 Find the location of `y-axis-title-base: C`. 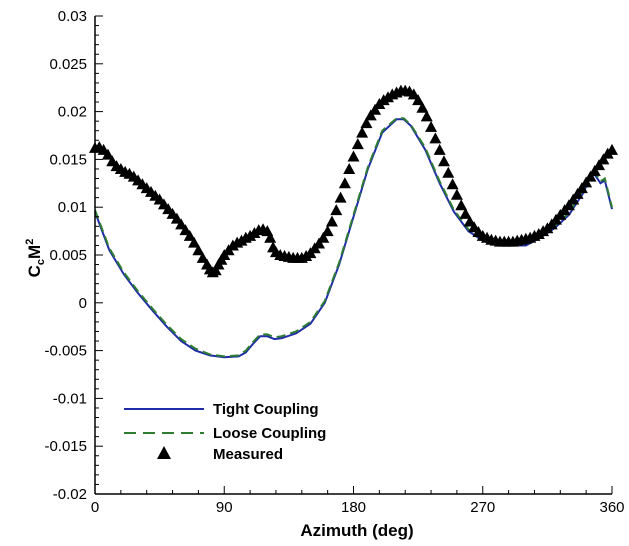

y-axis-title-base: C is located at coordinates (34, 271).